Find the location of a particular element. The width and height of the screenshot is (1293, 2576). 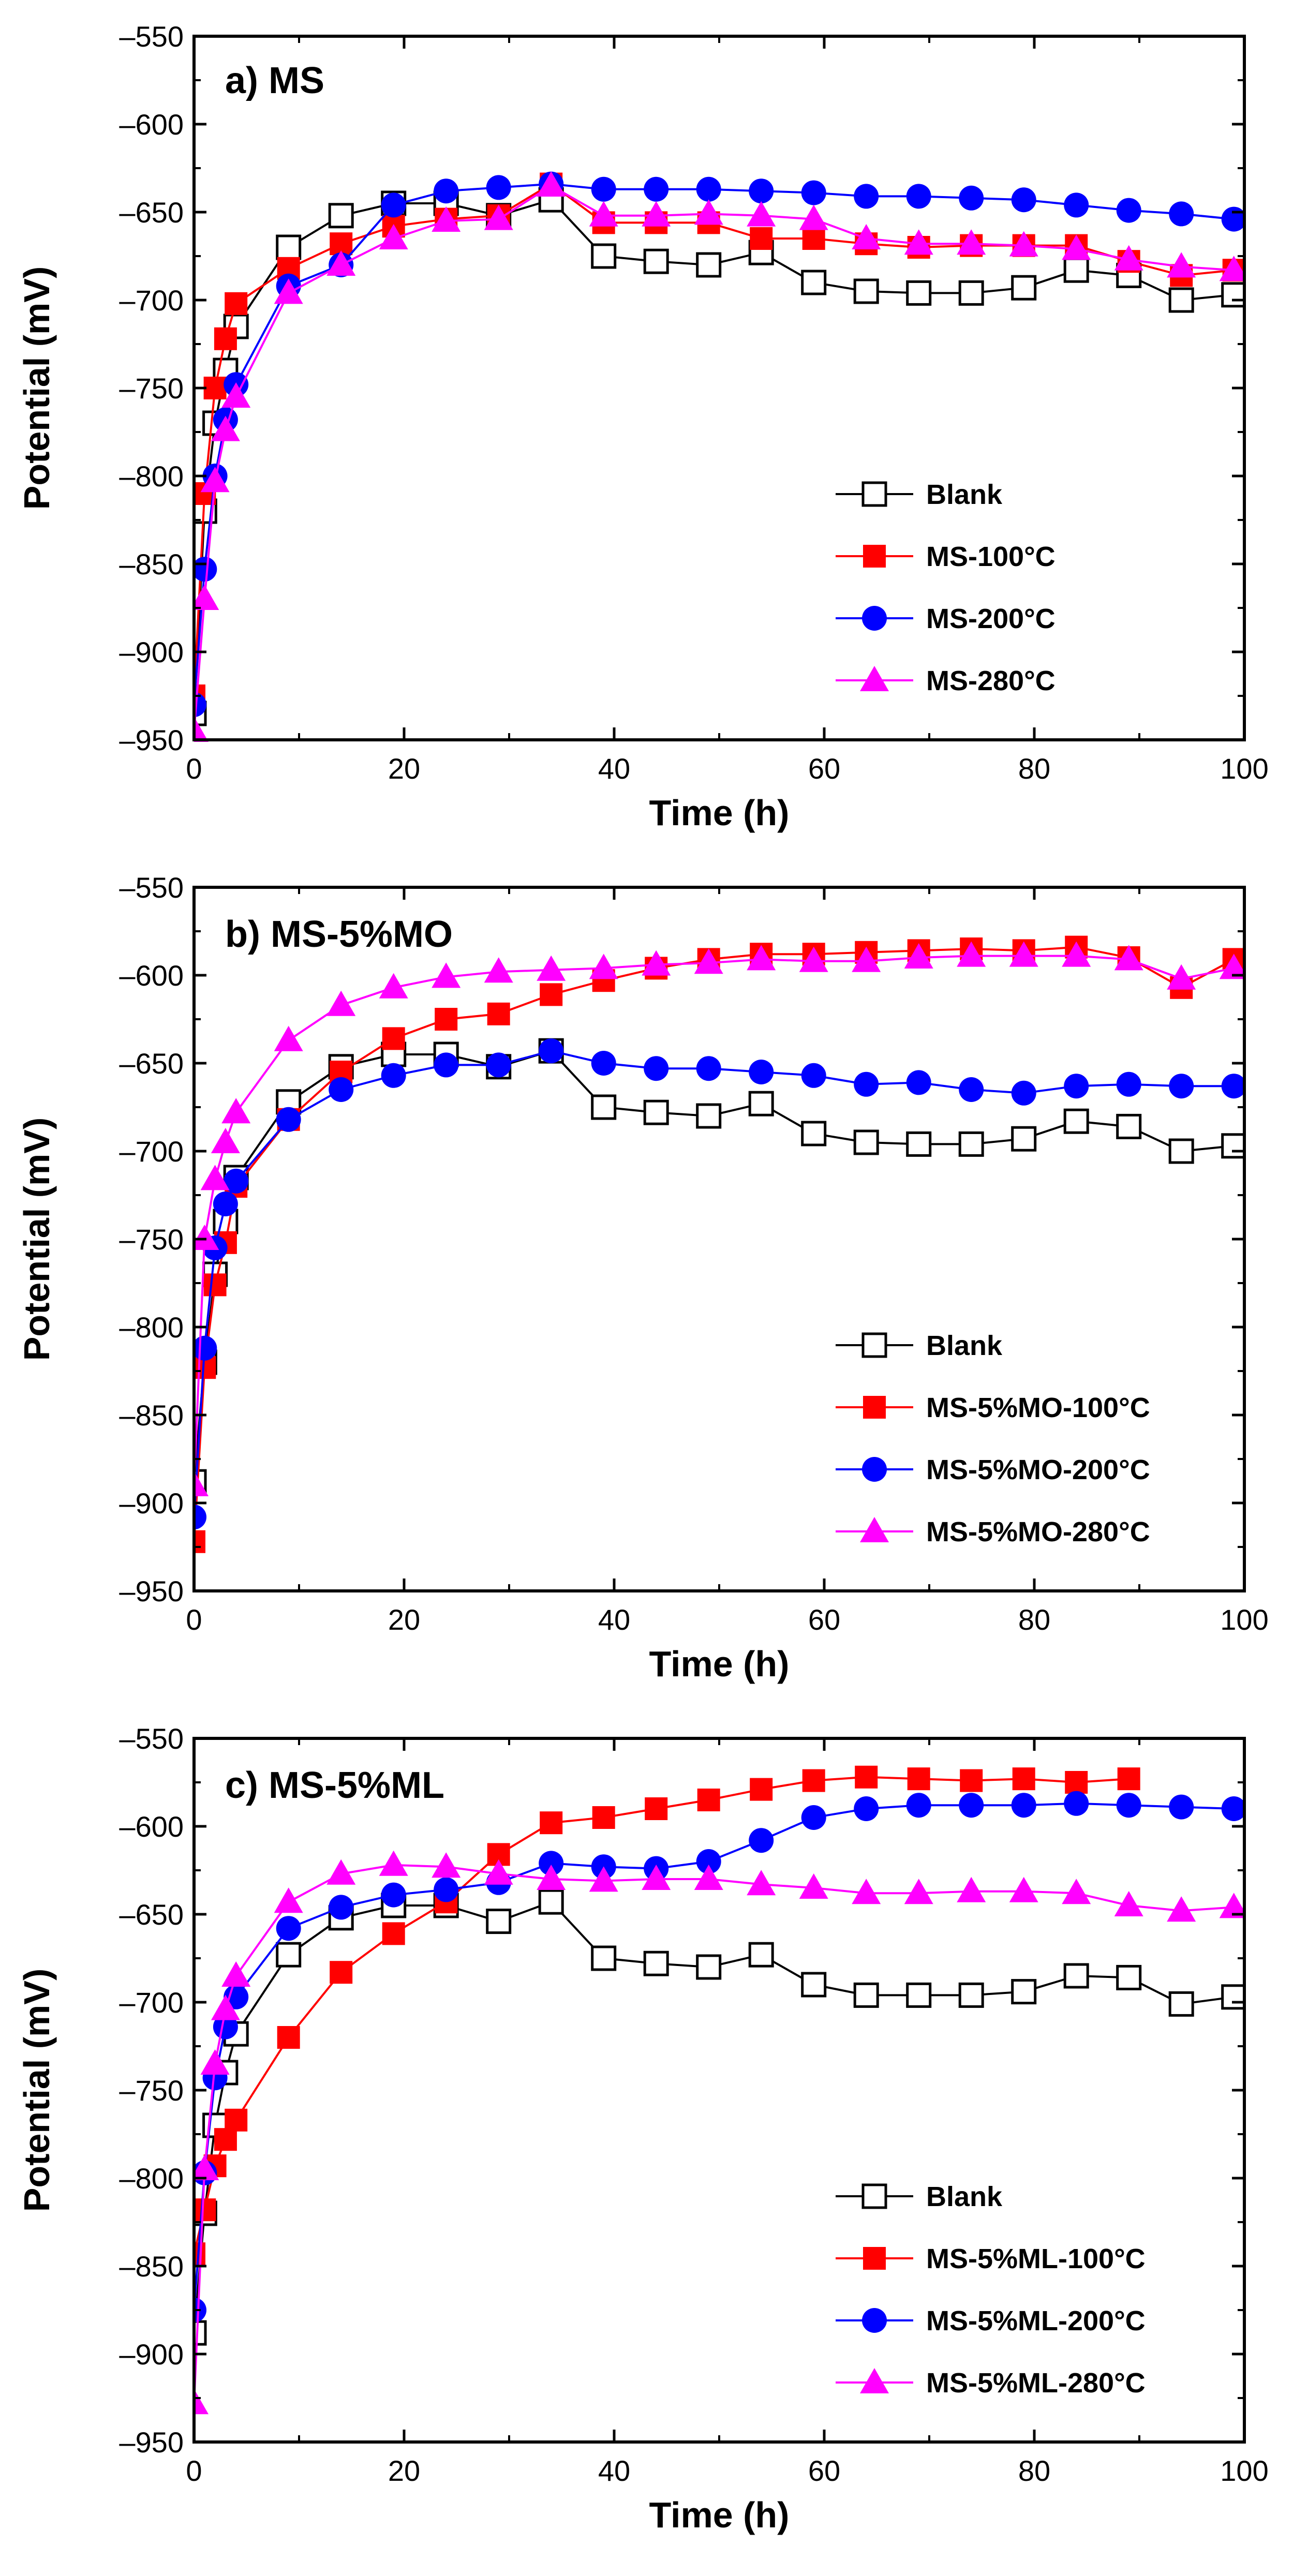

legend-label: MS-5%MO-200°C is located at coordinates (1038, 1469).